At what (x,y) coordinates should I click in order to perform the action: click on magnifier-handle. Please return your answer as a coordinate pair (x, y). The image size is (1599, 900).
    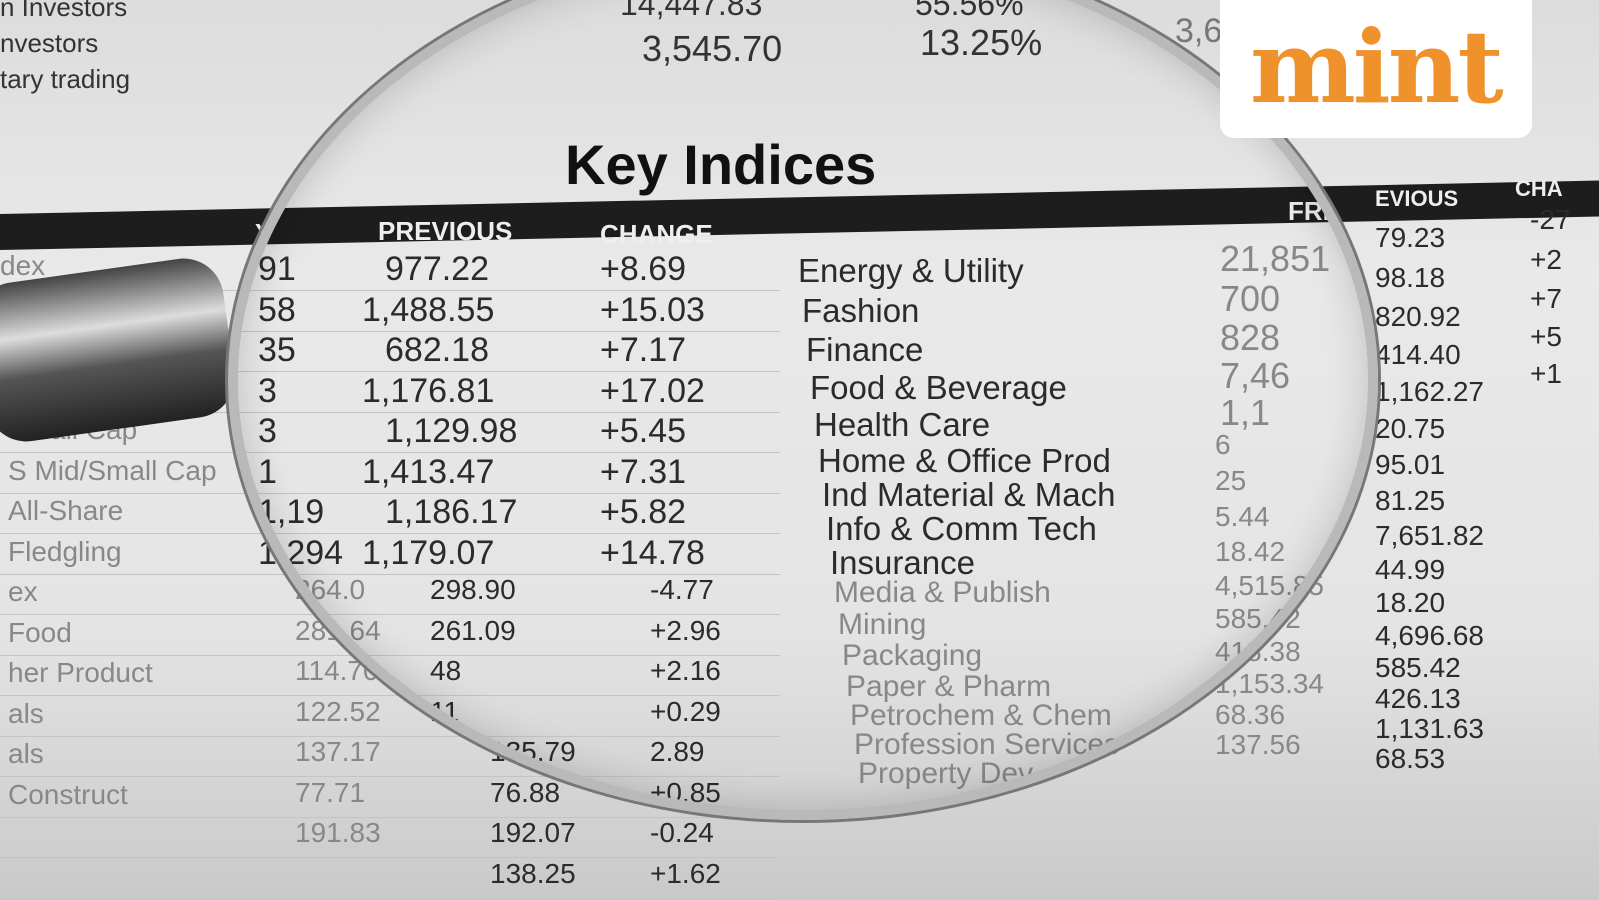
    Looking at the image, I should click on (120, 350).